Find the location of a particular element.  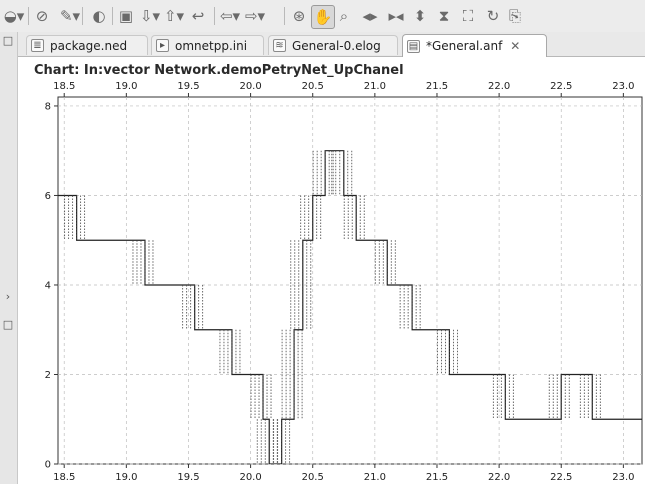

x-tick-label-top: 22.0 is located at coordinates (499, 86).